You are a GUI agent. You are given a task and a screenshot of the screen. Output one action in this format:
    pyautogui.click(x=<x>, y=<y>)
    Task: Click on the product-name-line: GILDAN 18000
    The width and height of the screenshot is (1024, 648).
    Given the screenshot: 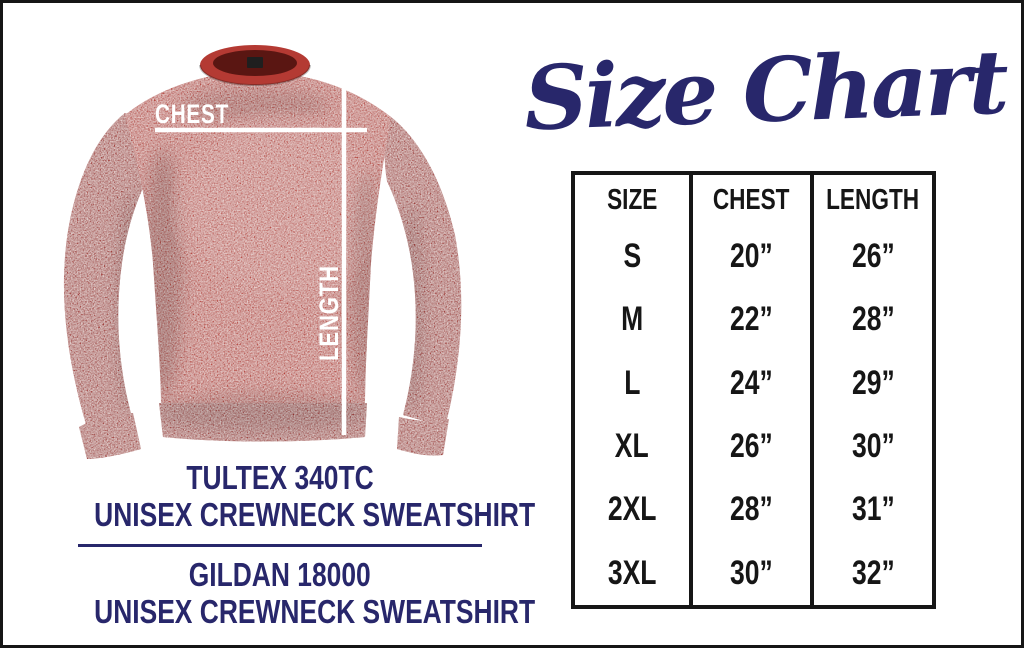 What is the action you would take?
    pyautogui.click(x=280, y=574)
    